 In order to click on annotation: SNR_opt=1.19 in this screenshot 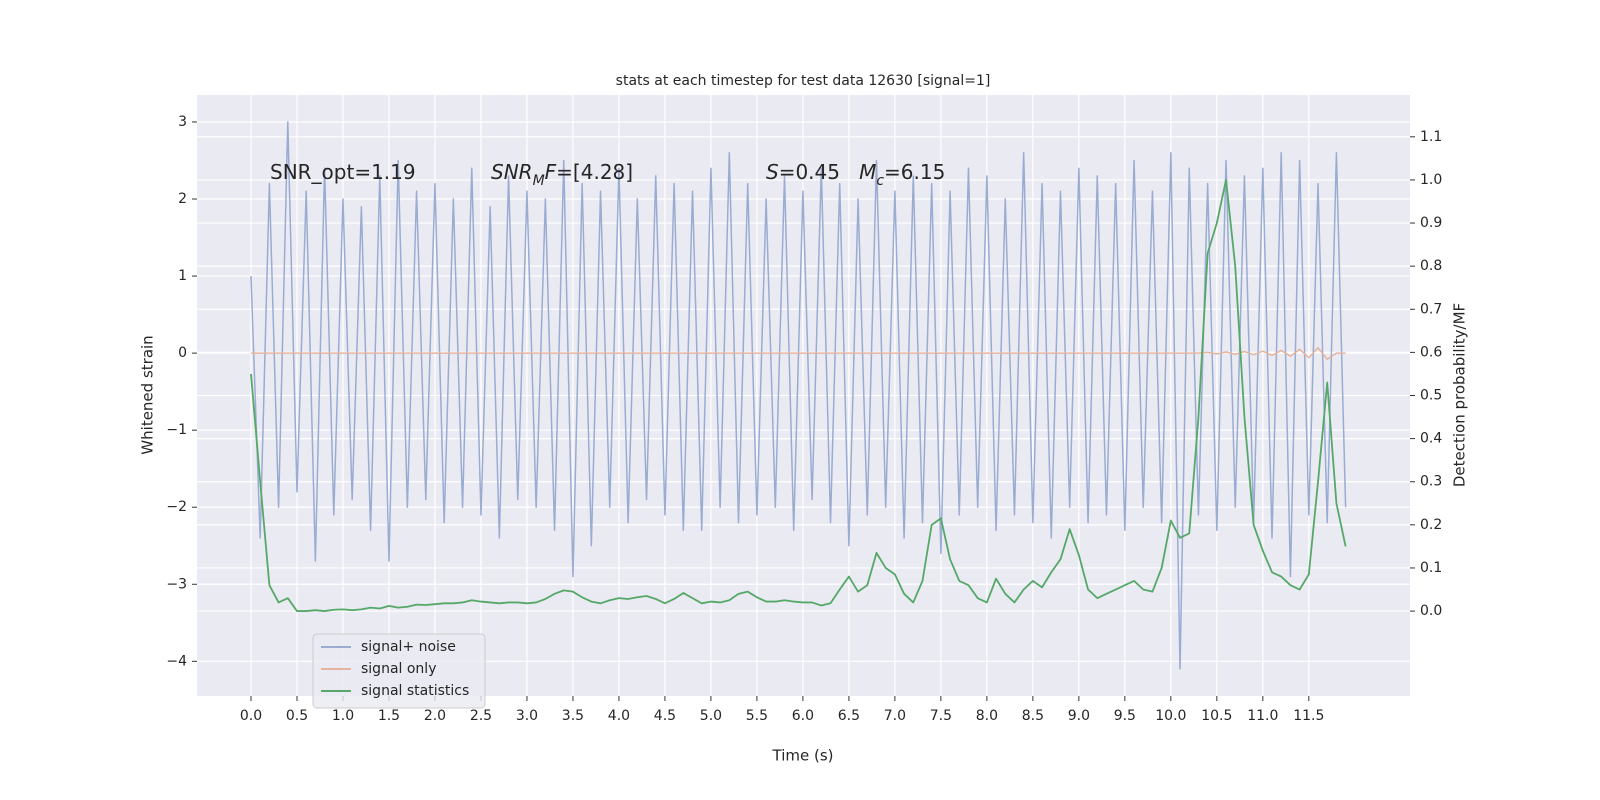, I will do `click(343, 172)`.